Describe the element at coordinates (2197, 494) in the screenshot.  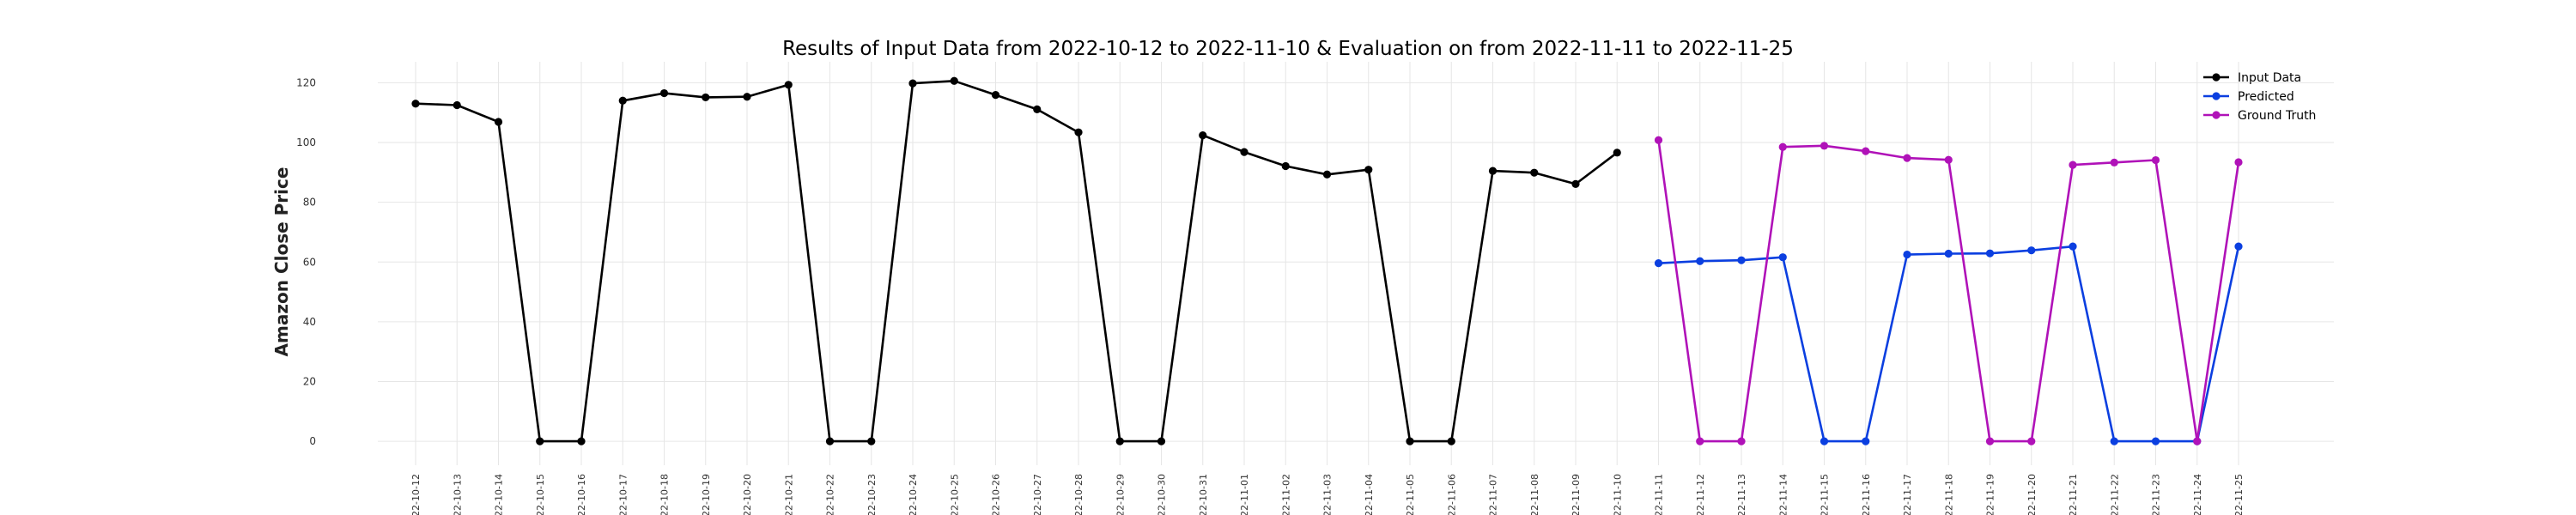
I see `x-tick-label: 22-11-24` at that location.